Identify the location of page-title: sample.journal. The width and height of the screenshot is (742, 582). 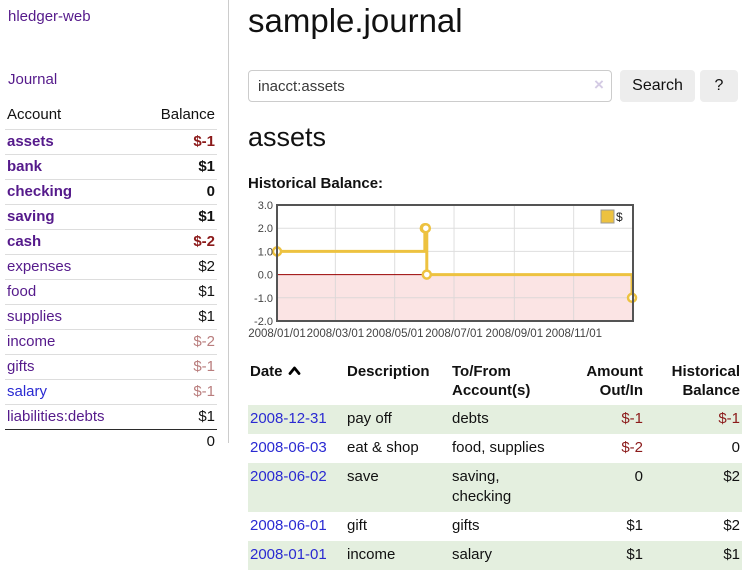
(355, 20).